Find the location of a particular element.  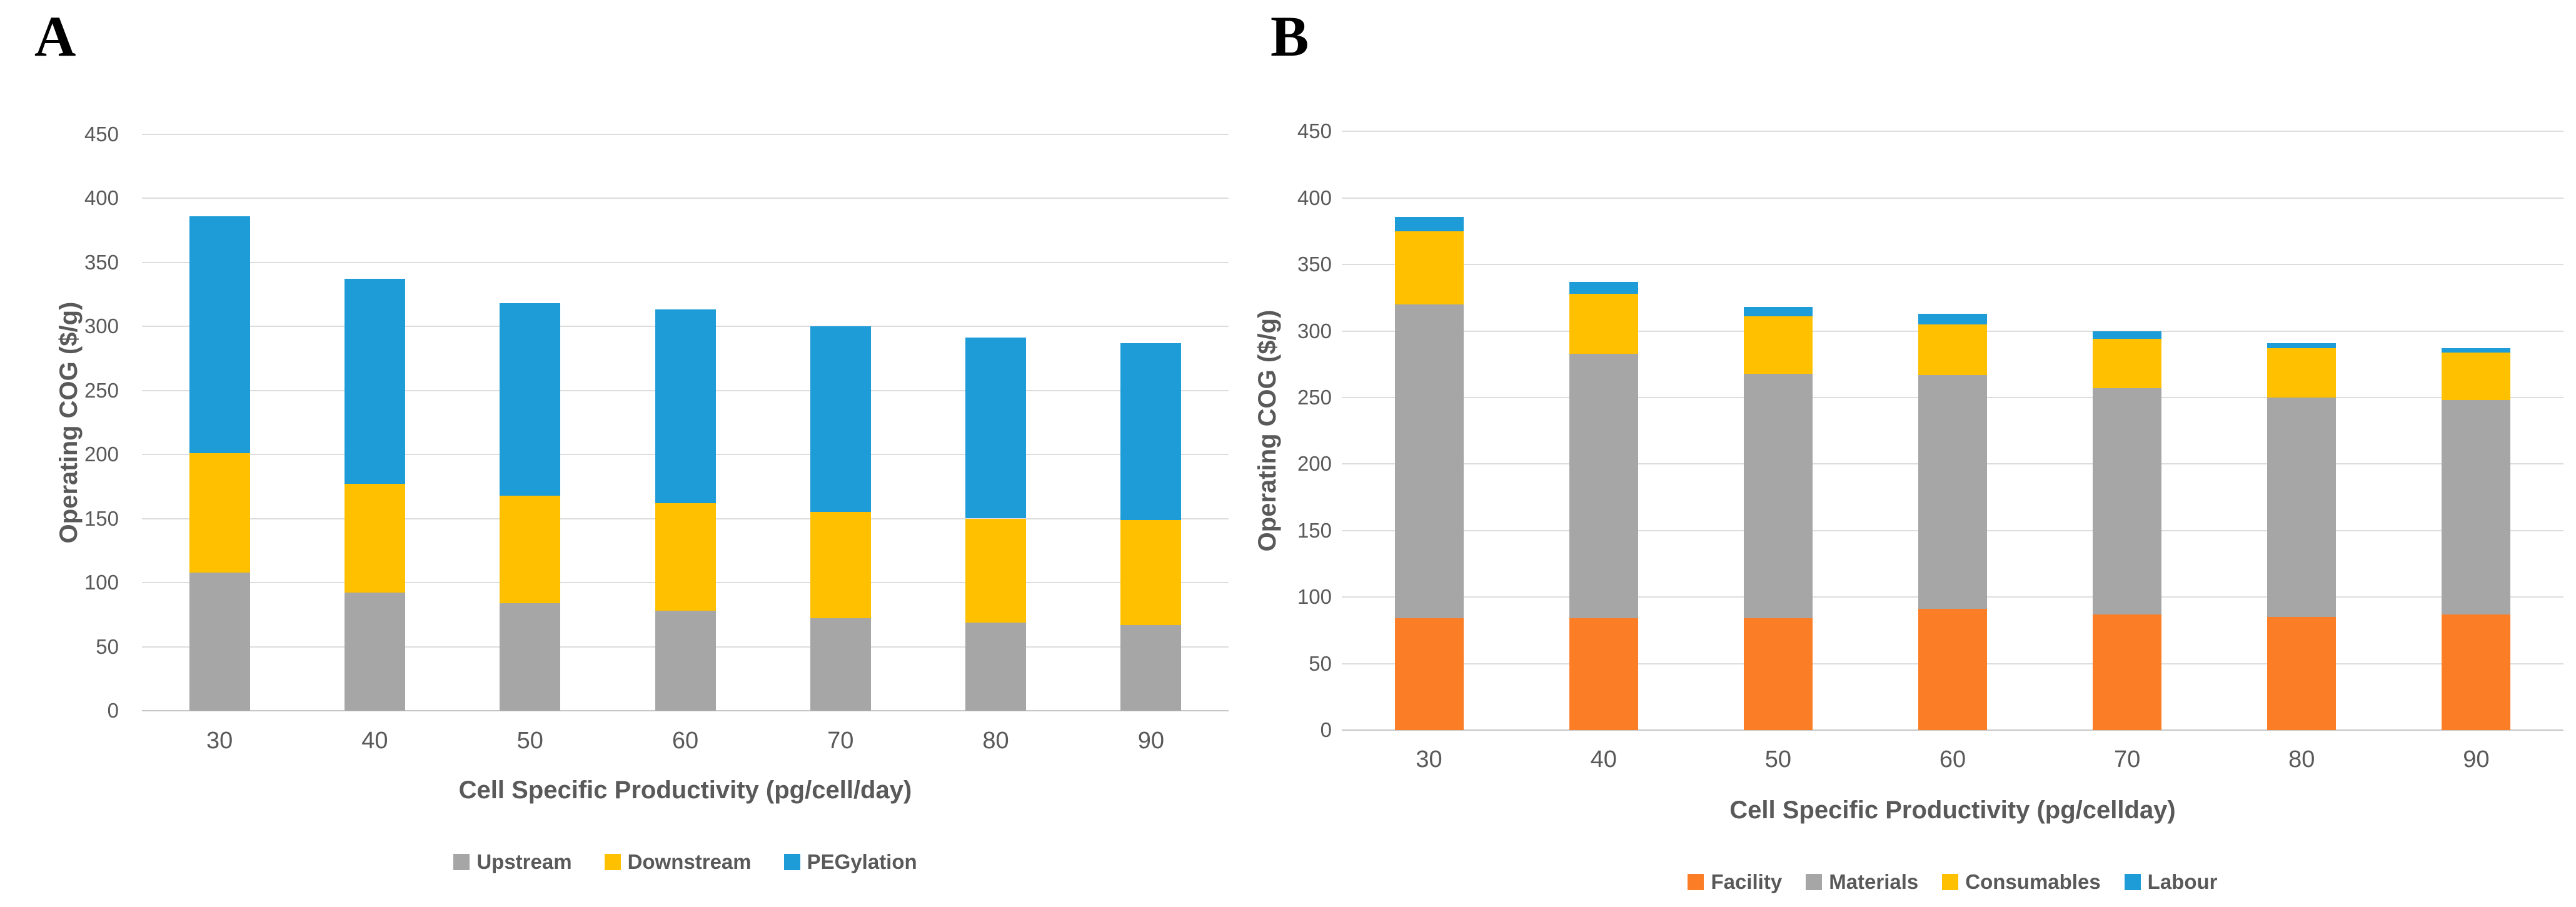

panel-b-ytick-450: 450 is located at coordinates (1314, 131).